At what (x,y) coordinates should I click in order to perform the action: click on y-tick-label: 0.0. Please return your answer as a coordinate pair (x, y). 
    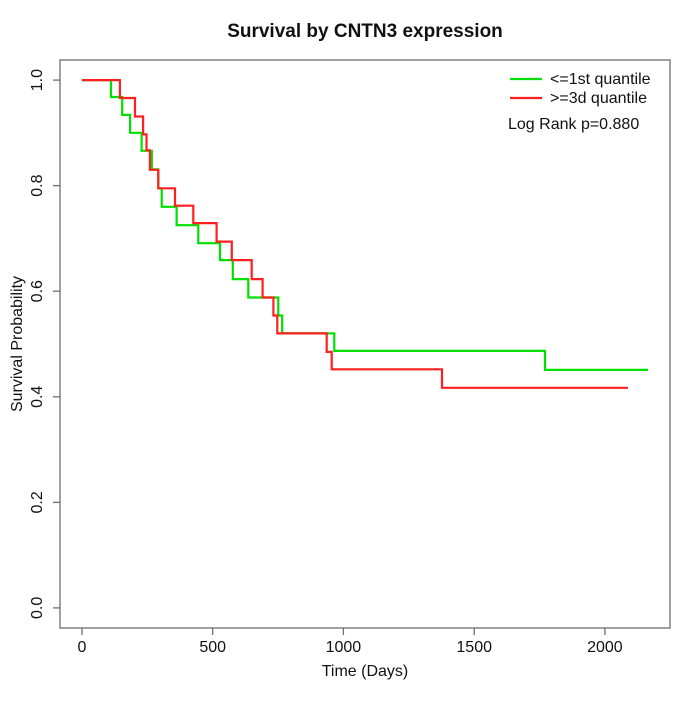
    Looking at the image, I should click on (37, 608).